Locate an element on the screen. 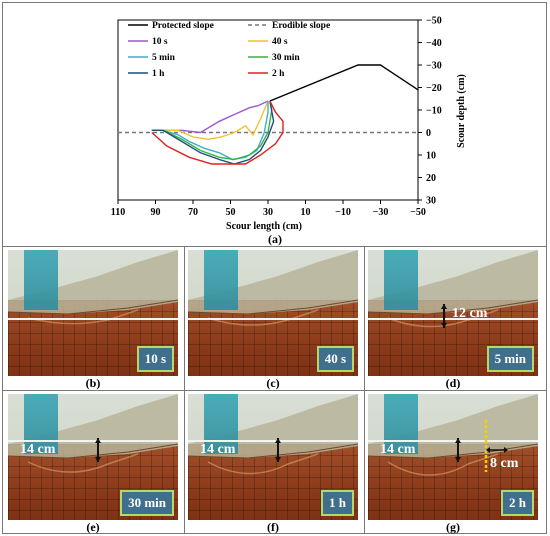 This screenshot has height=536, width=550. x-tick-label: −30 is located at coordinates (381, 212).